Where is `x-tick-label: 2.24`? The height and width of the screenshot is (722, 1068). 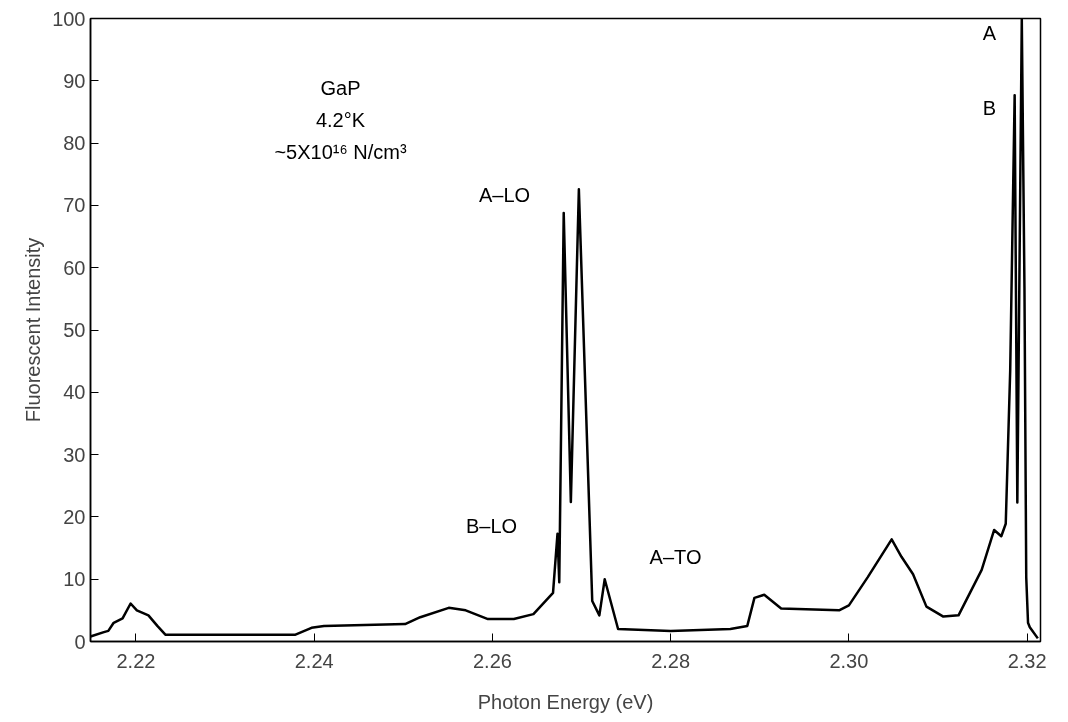 x-tick-label: 2.24 is located at coordinates (314, 660).